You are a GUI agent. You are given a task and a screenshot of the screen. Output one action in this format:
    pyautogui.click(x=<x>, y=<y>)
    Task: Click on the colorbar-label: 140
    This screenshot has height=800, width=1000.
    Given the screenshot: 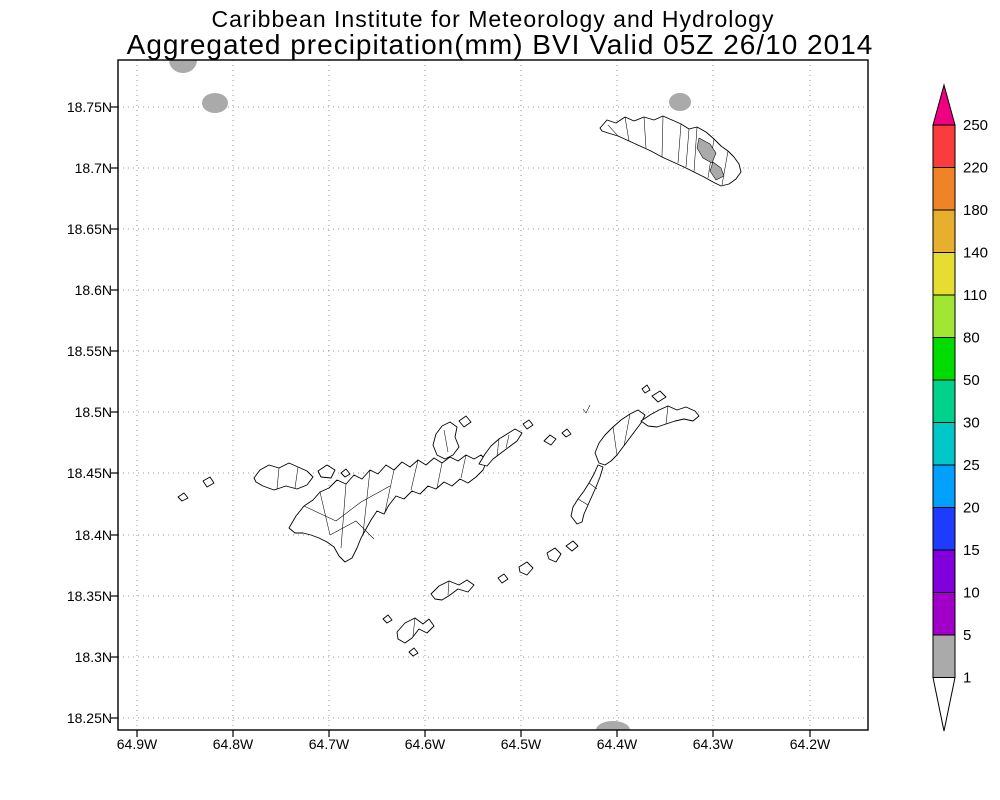 What is the action you would take?
    pyautogui.click(x=975, y=253)
    